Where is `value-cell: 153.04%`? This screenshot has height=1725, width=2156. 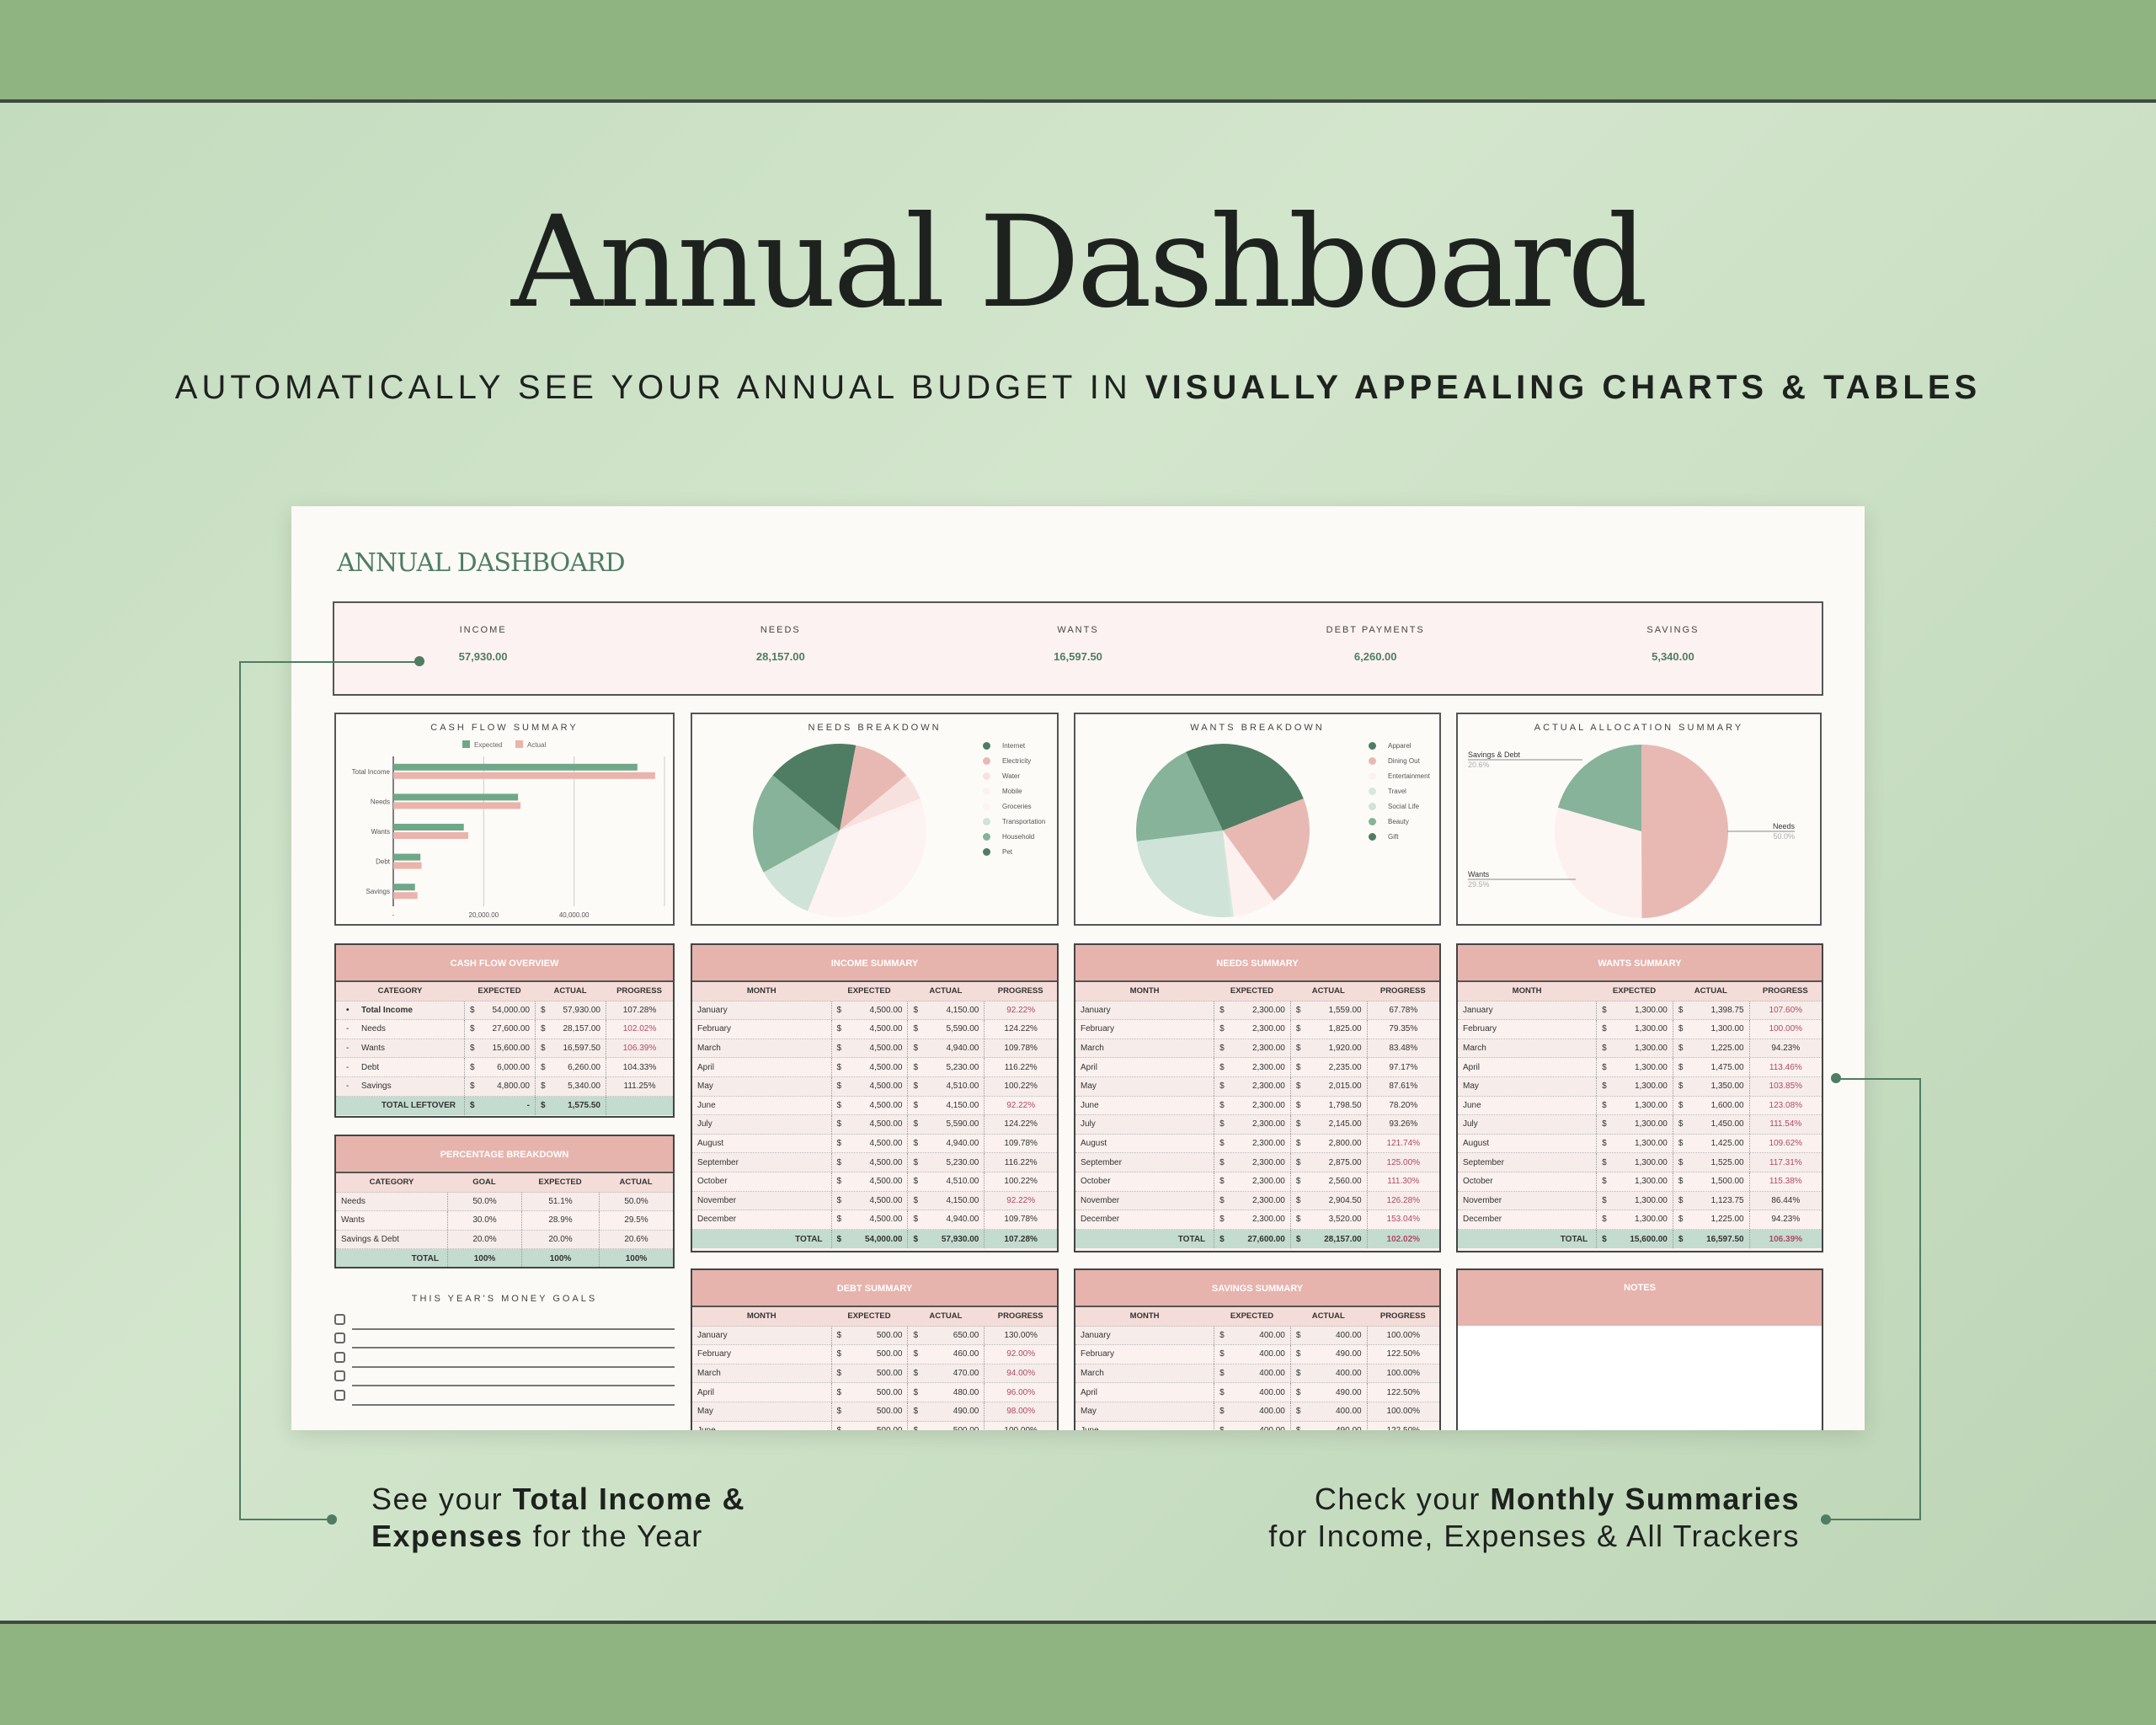
value-cell: 153.04% is located at coordinates (1402, 1219).